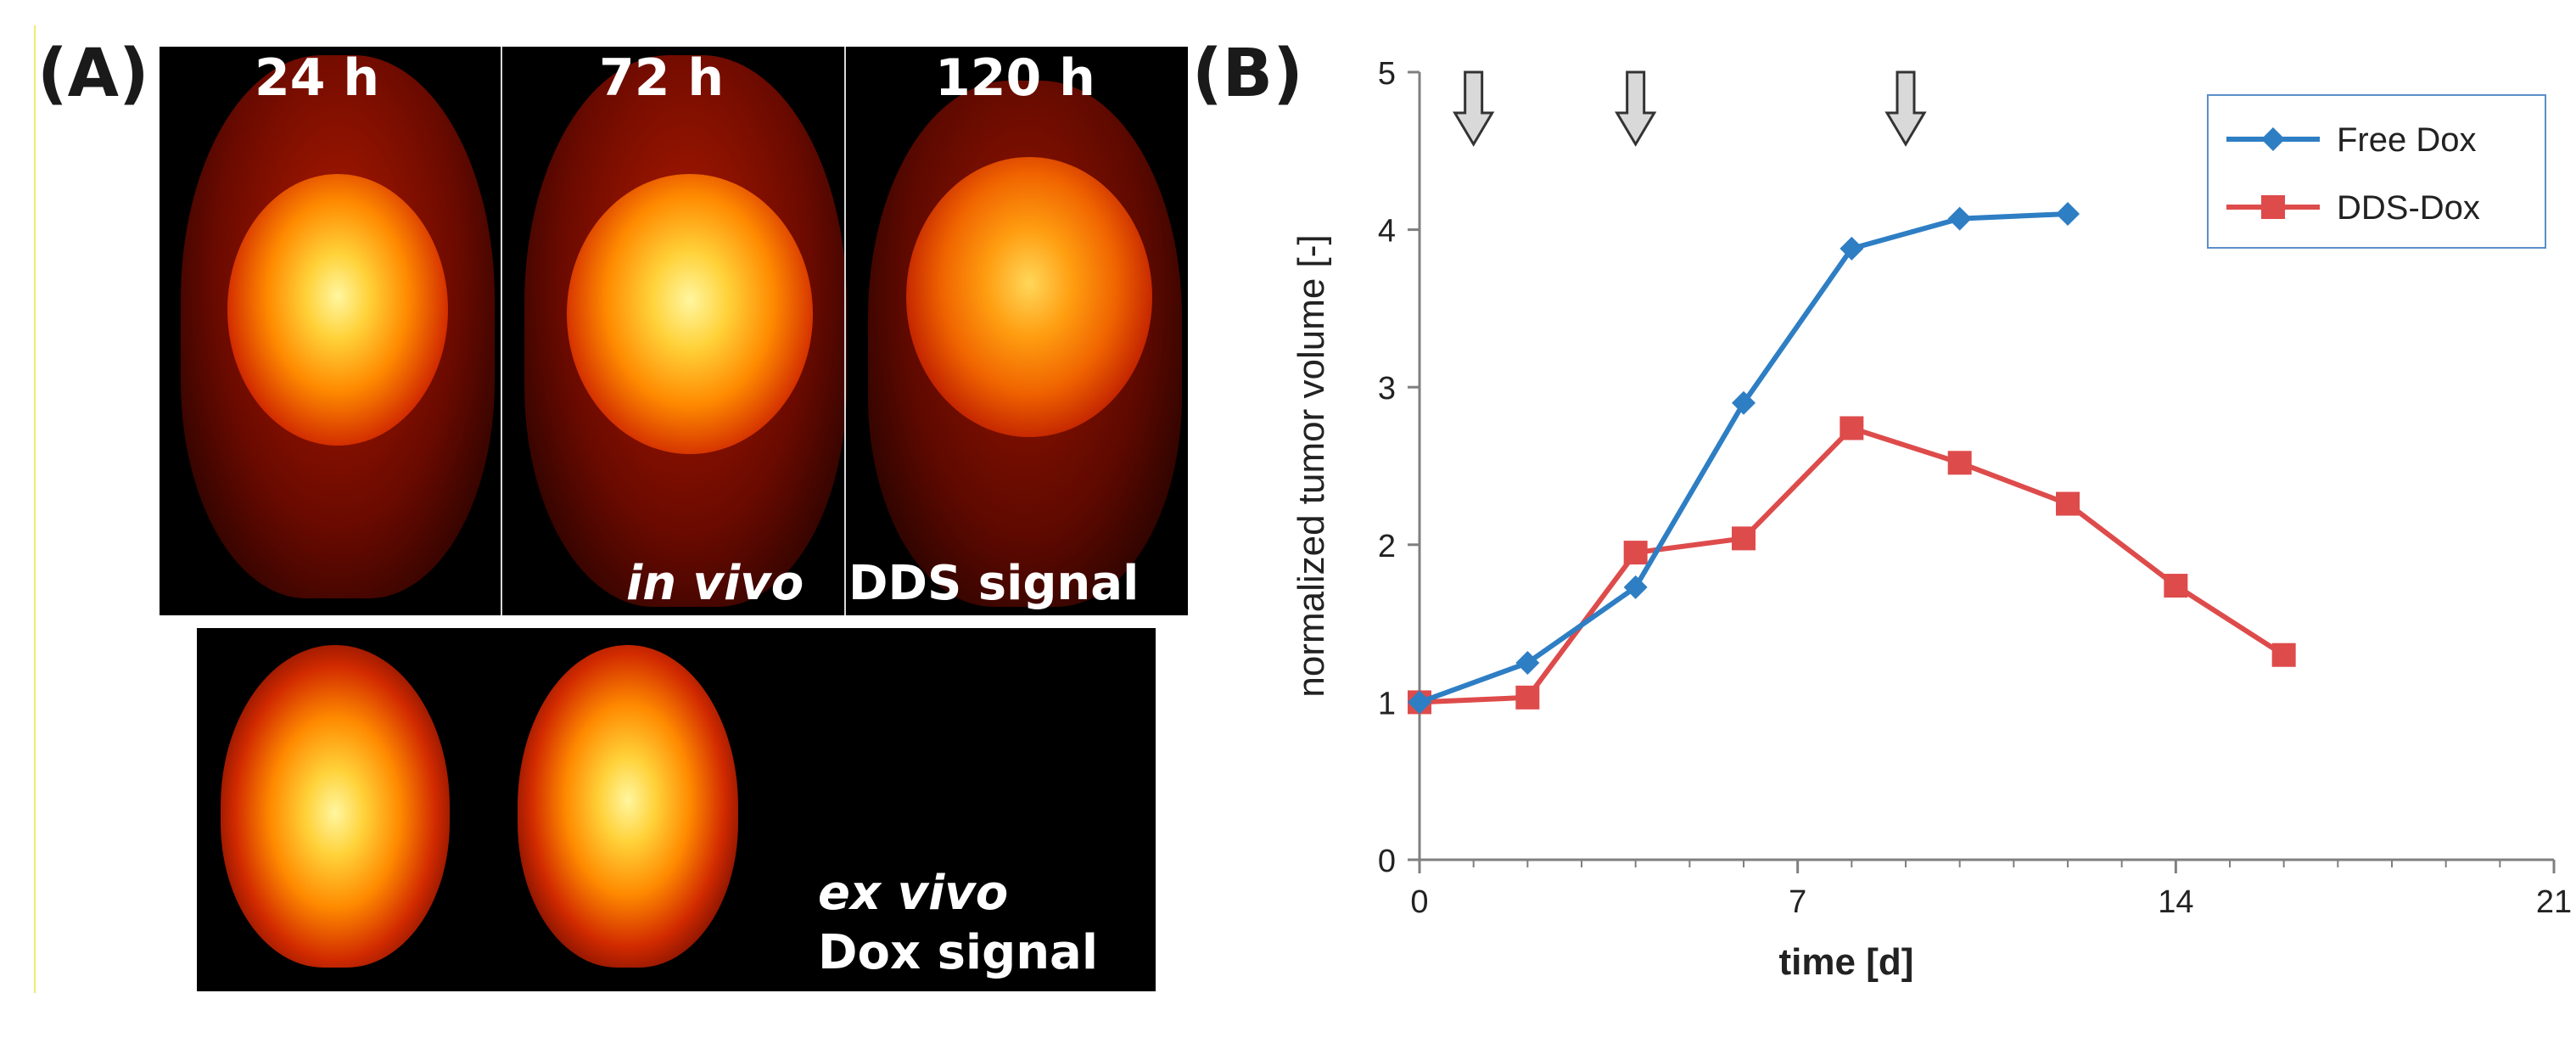  What do you see at coordinates (2376, 171) in the screenshot?
I see `legend-box` at bounding box center [2376, 171].